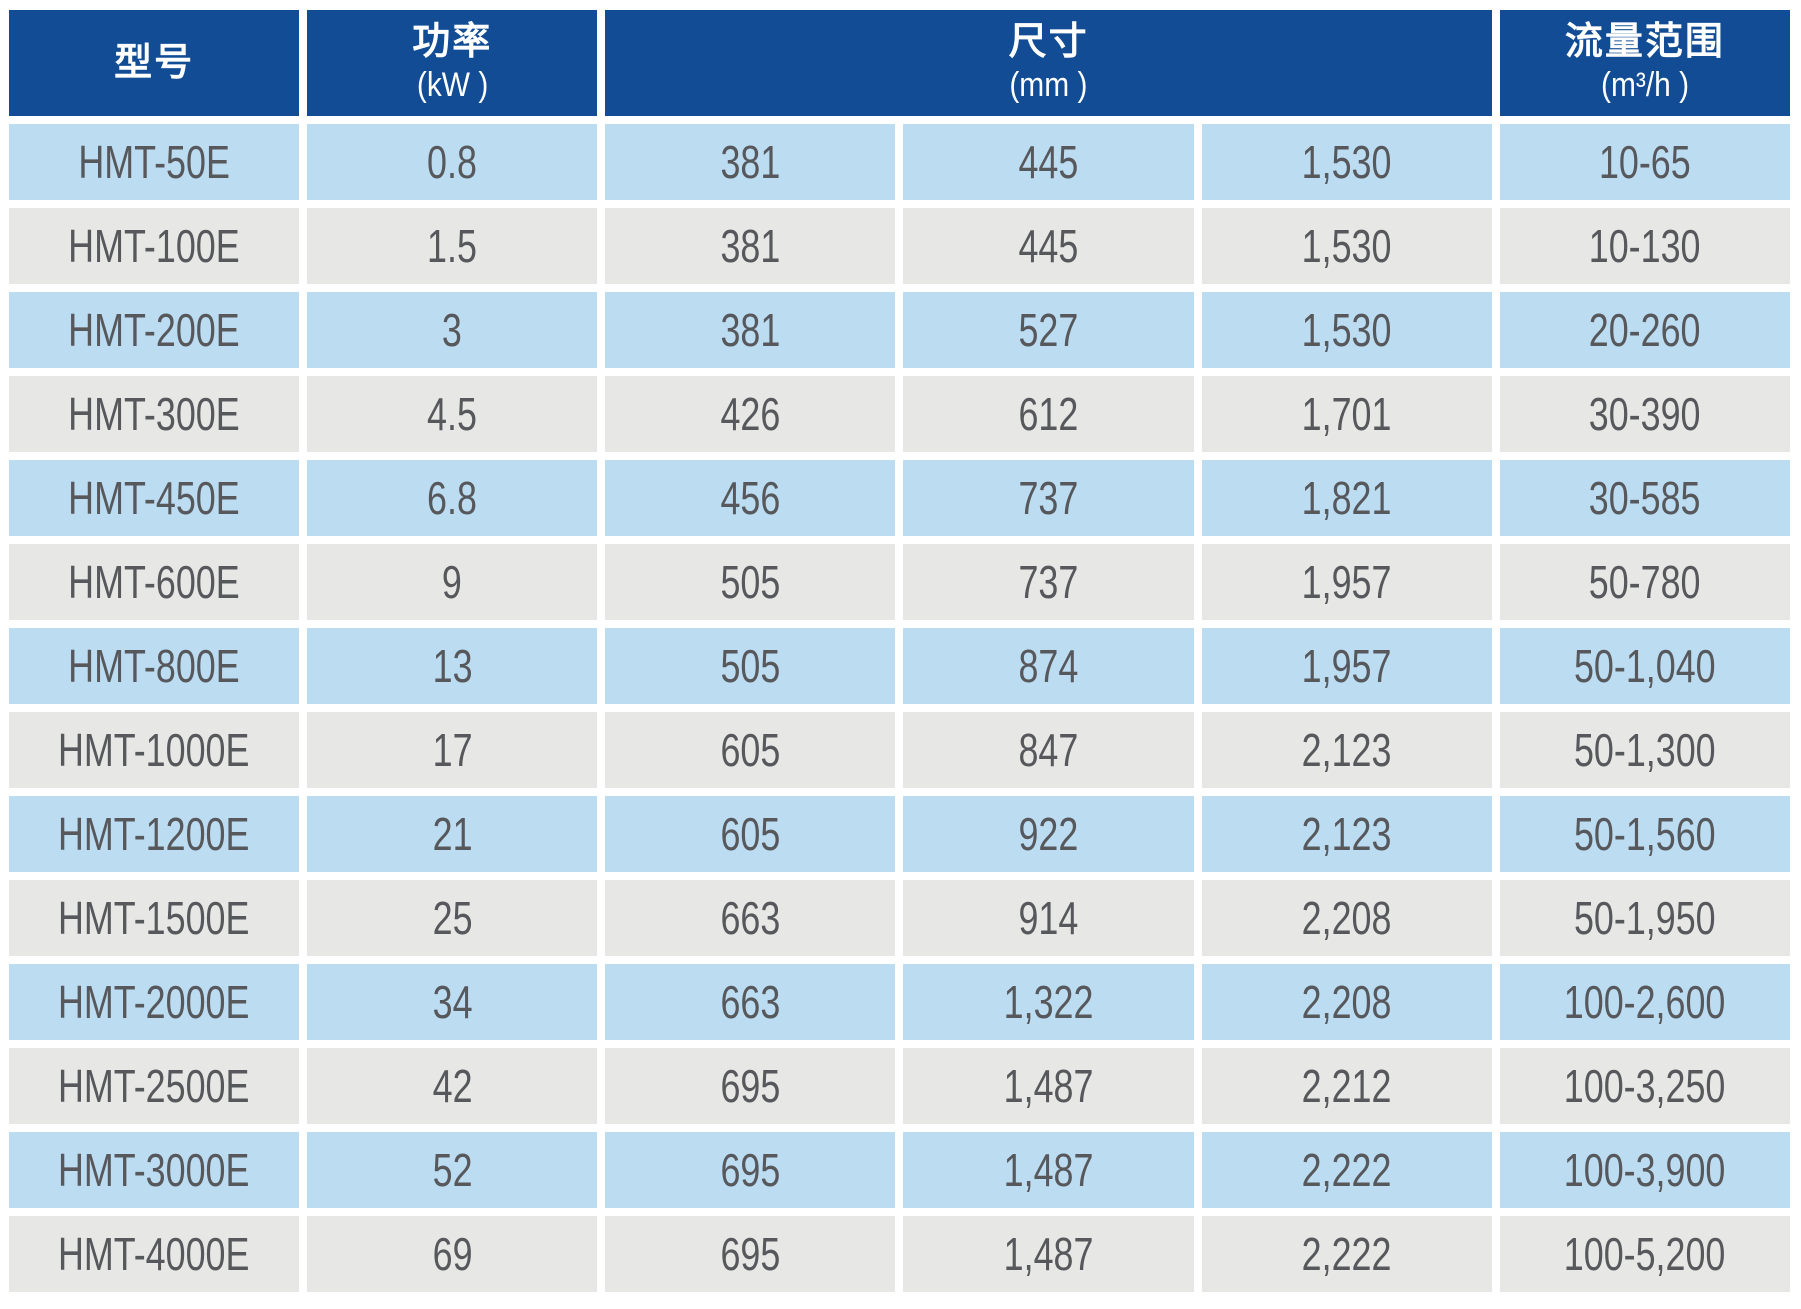 Image resolution: width=1801 pixels, height=1309 pixels. I want to click on cell-flow-range: 100-2,600, so click(1644, 1002).